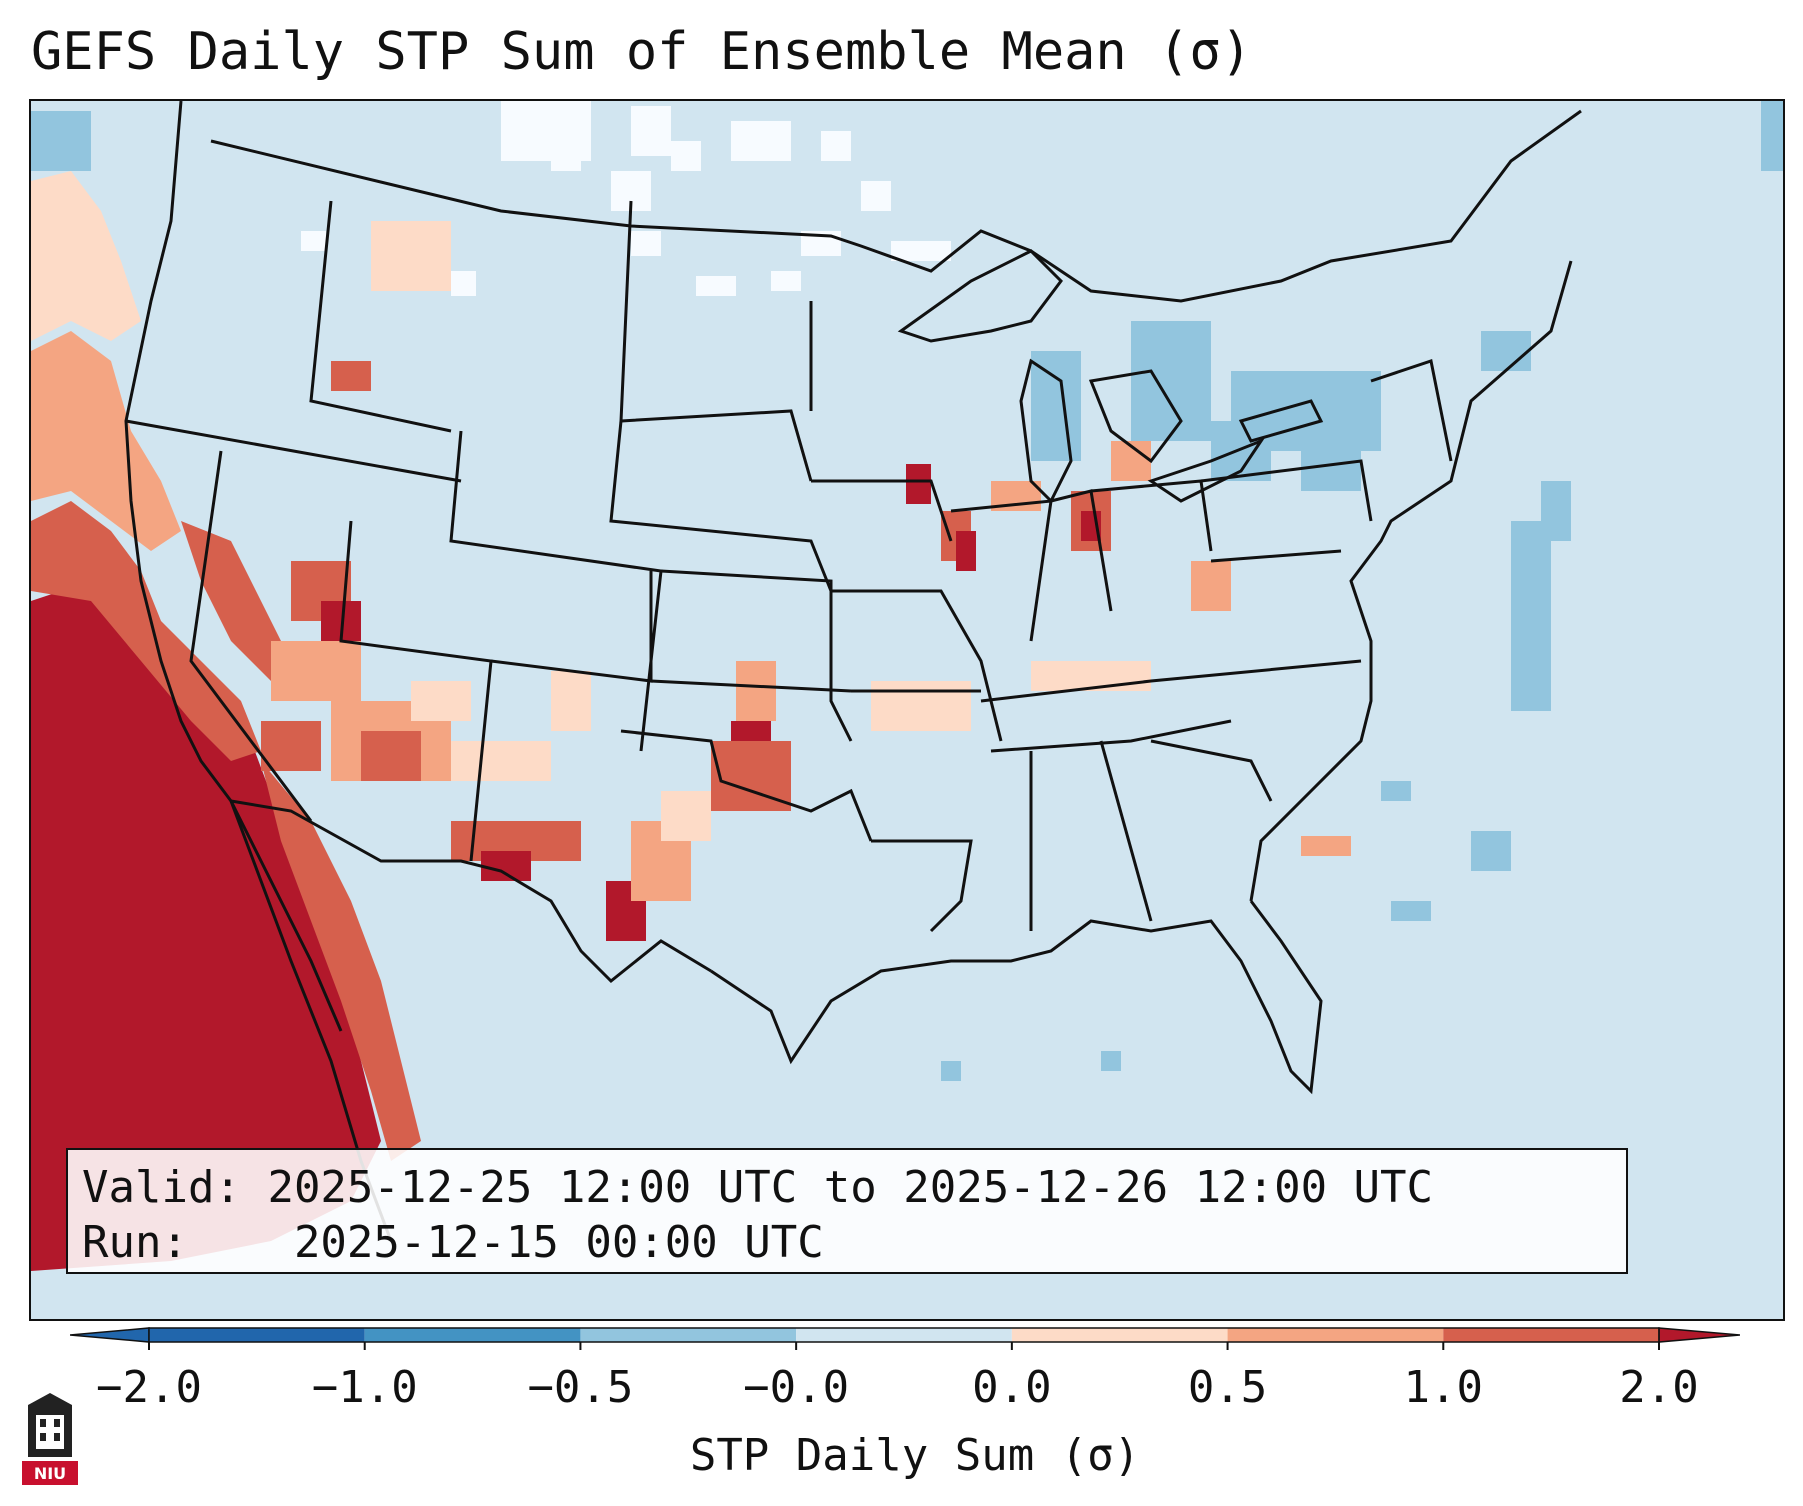  What do you see at coordinates (1012, 1387) in the screenshot?
I see `colorbar-tick-label: 0.0` at bounding box center [1012, 1387].